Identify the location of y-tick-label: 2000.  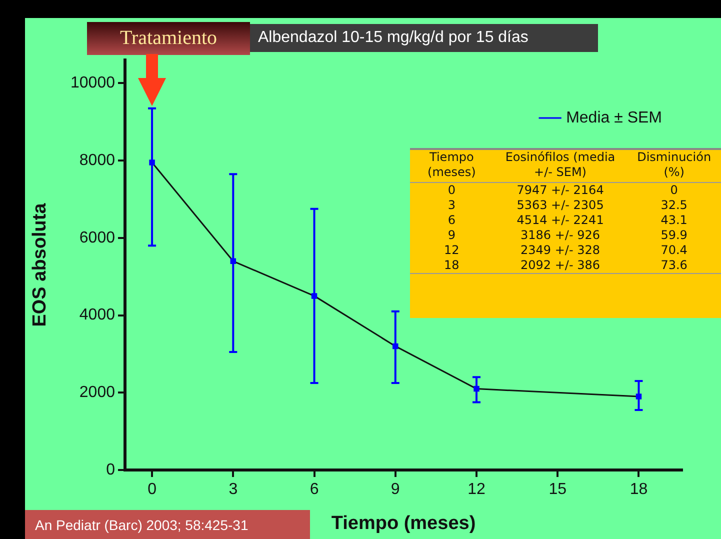
(97, 393).